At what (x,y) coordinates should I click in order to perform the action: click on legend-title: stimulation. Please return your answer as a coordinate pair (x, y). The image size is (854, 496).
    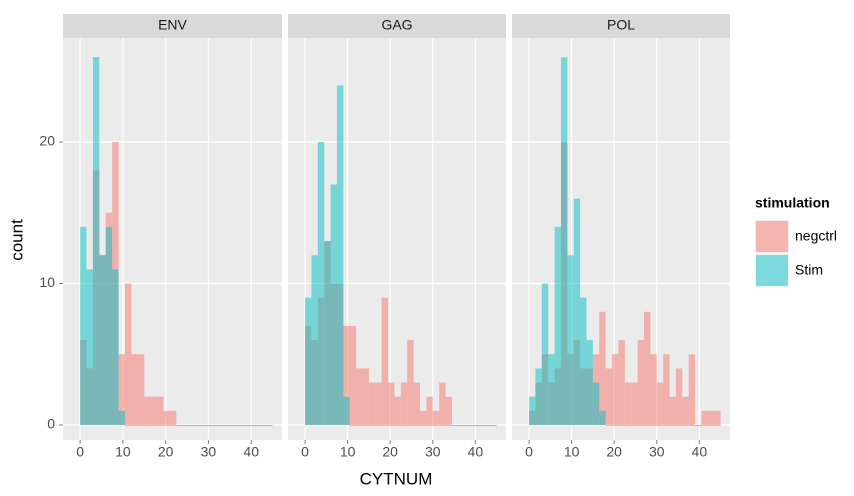
    Looking at the image, I should click on (792, 203).